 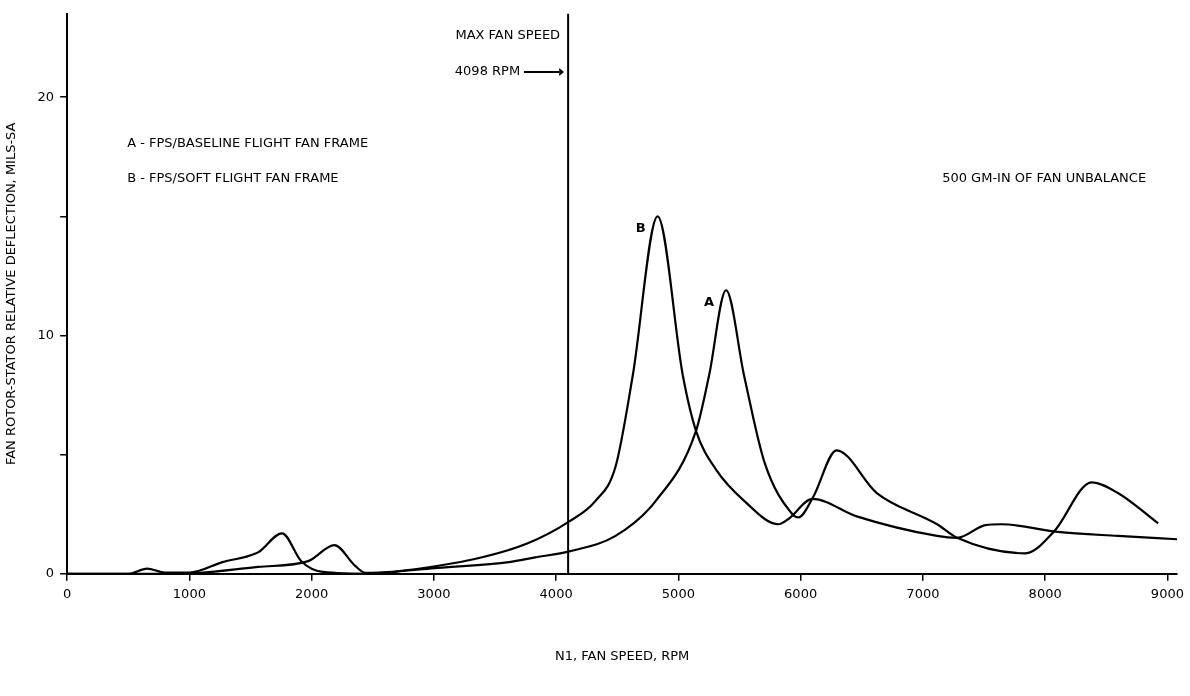 What do you see at coordinates (67, 593) in the screenshot?
I see `x-tick-label: 0` at bounding box center [67, 593].